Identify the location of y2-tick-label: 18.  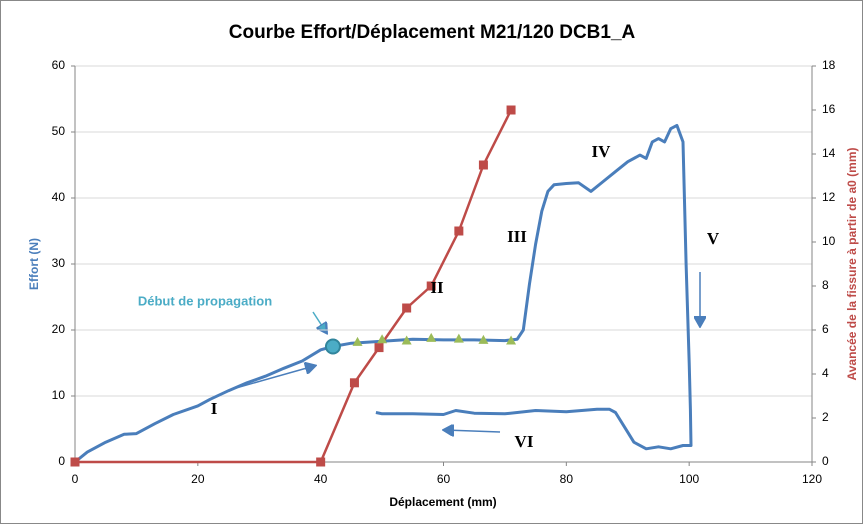
(829, 65).